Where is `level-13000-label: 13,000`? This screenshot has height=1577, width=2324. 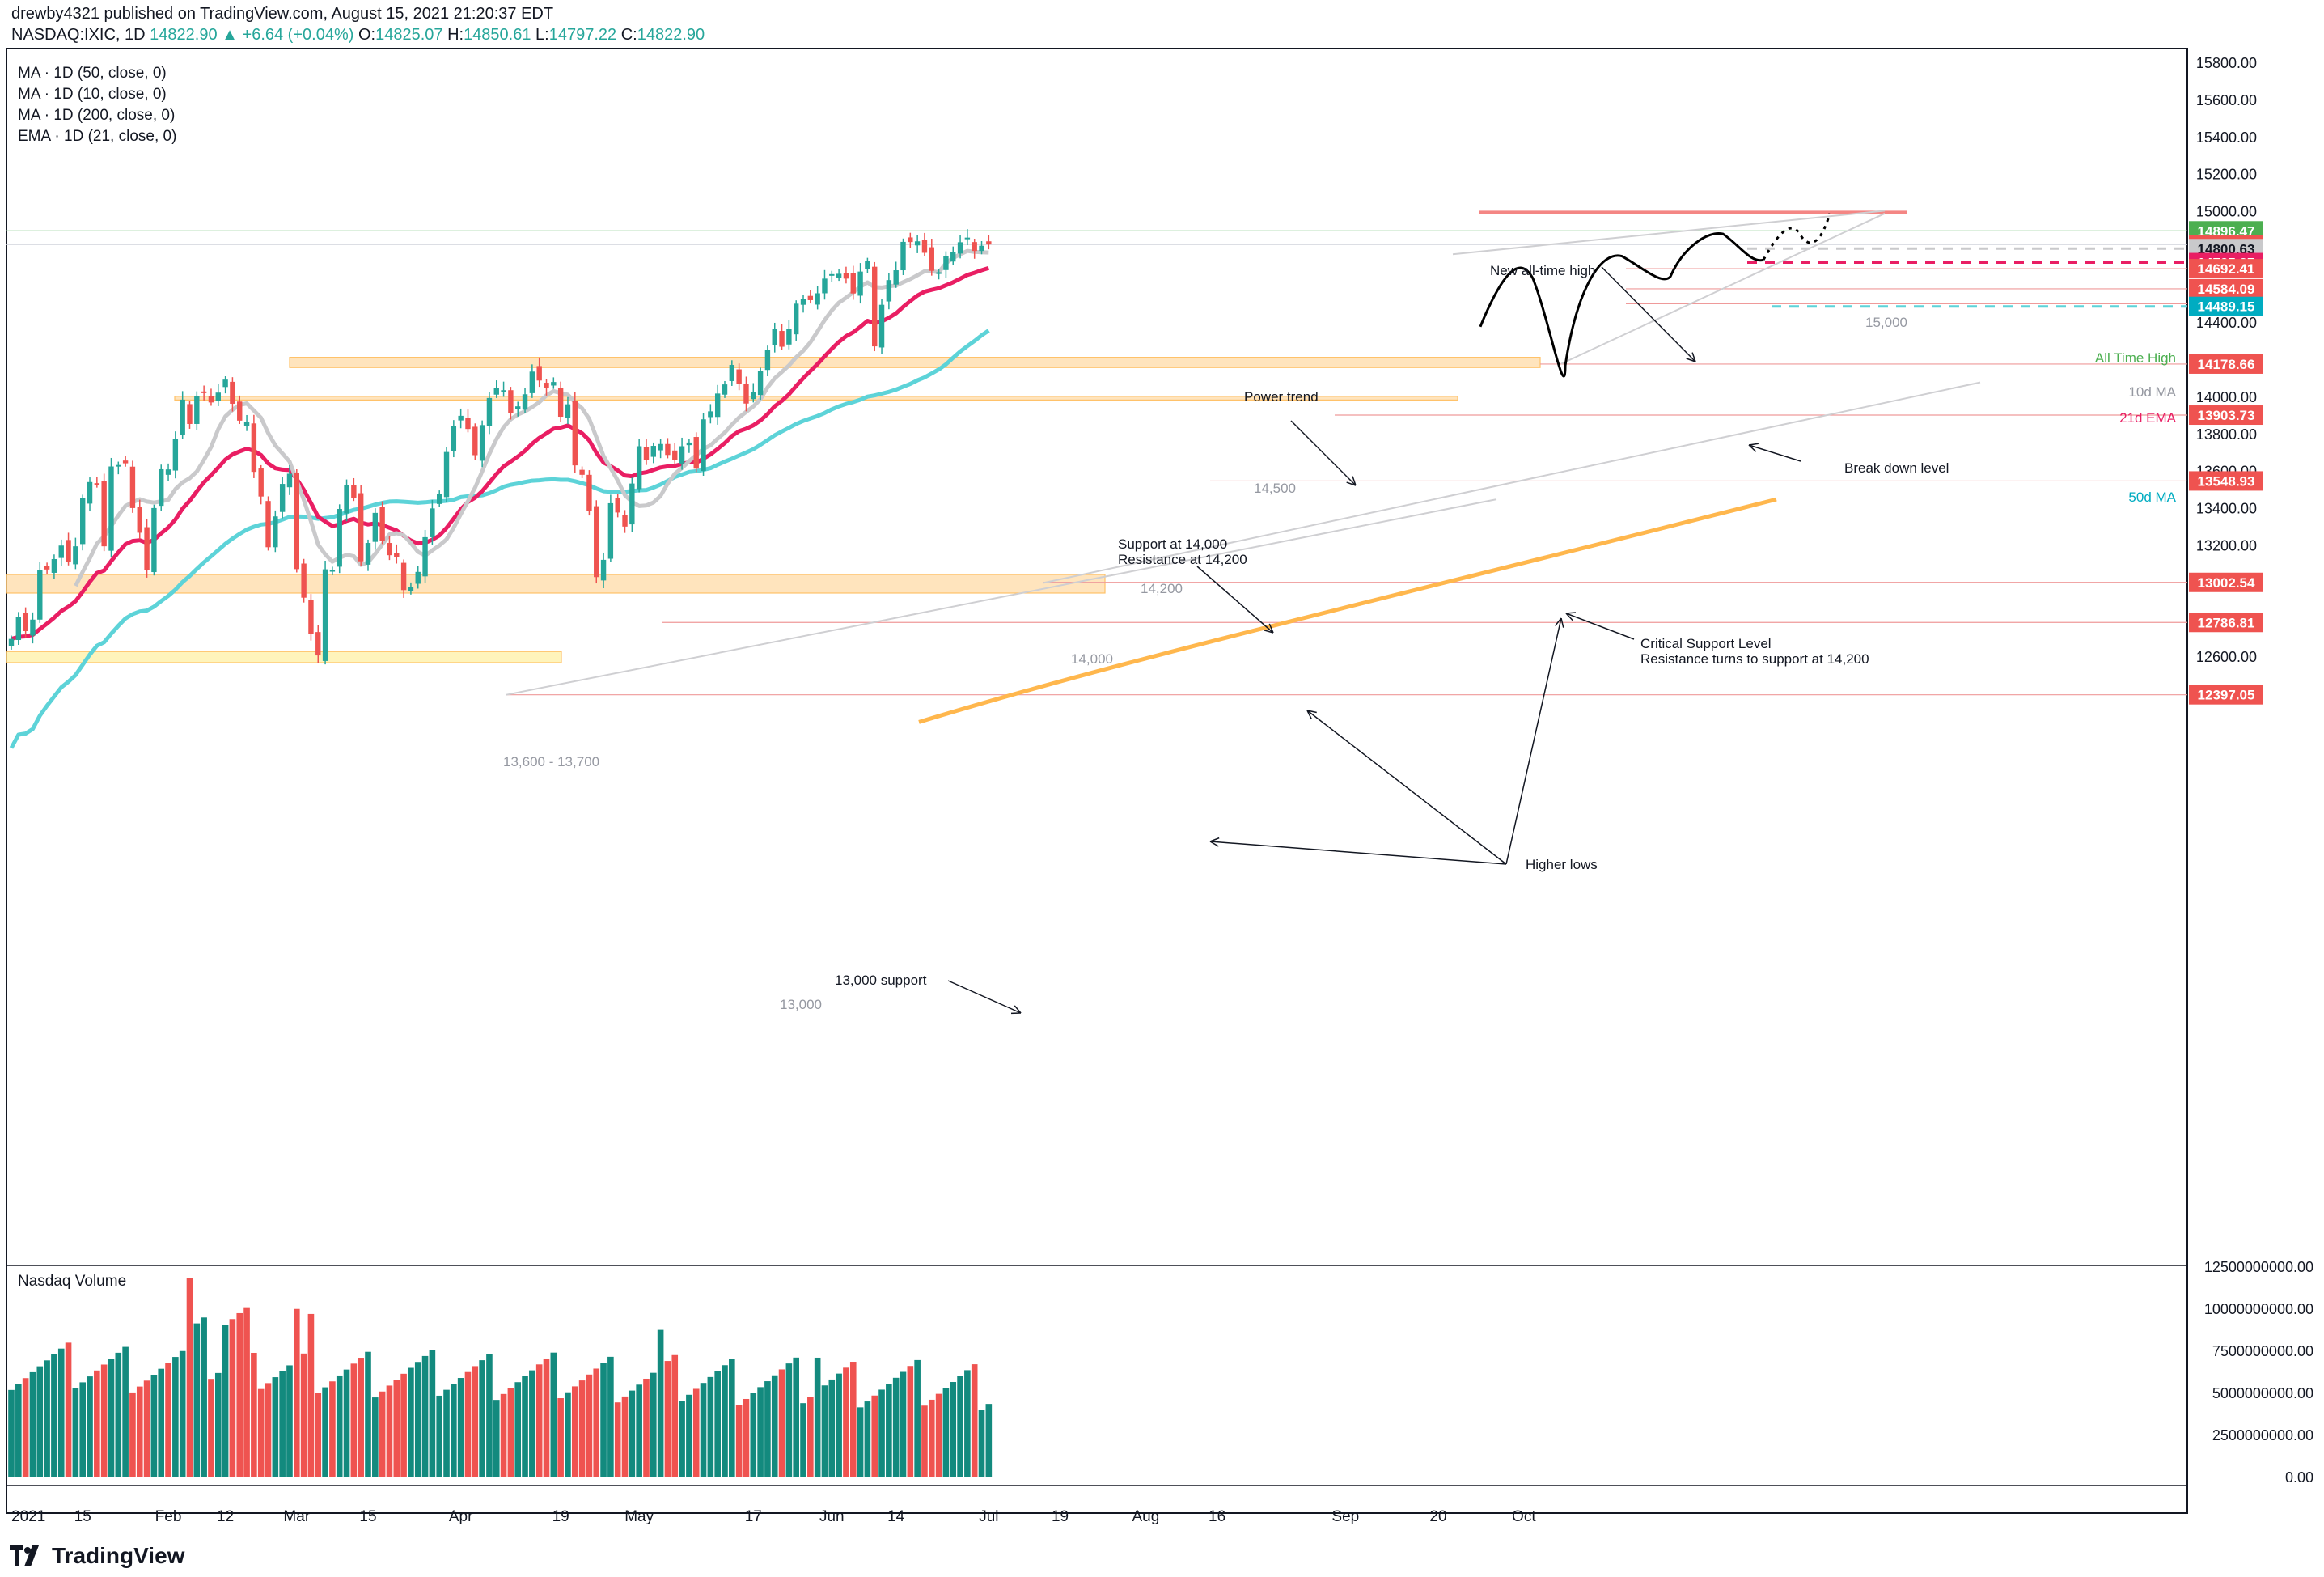
level-13000-label: 13,000 is located at coordinates (801, 1004).